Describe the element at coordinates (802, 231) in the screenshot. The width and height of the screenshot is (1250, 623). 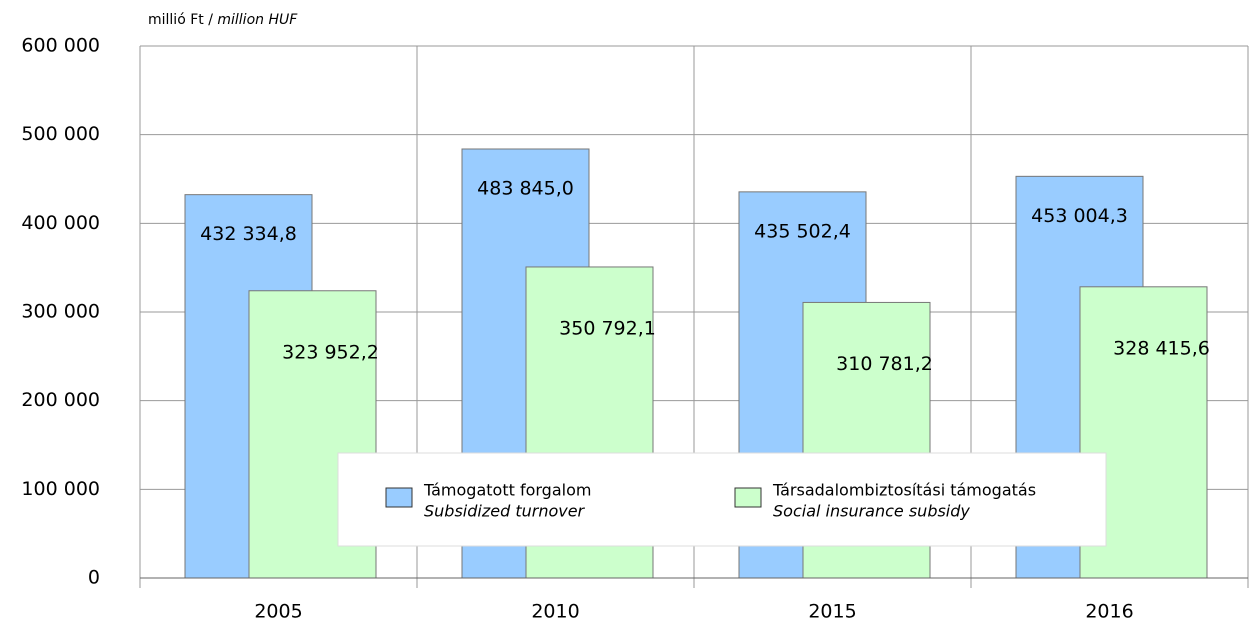
I see `value-label: 435 502,4` at that location.